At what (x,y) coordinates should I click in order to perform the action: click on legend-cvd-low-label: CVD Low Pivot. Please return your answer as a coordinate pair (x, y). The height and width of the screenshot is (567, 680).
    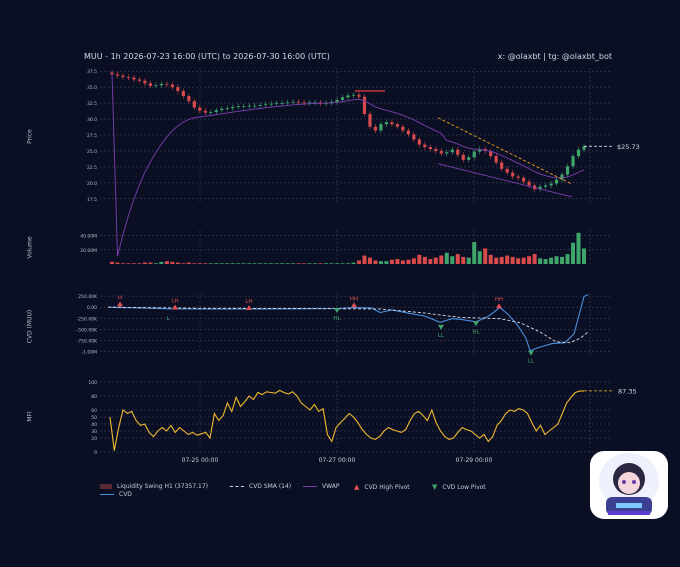
    Looking at the image, I should click on (464, 487).